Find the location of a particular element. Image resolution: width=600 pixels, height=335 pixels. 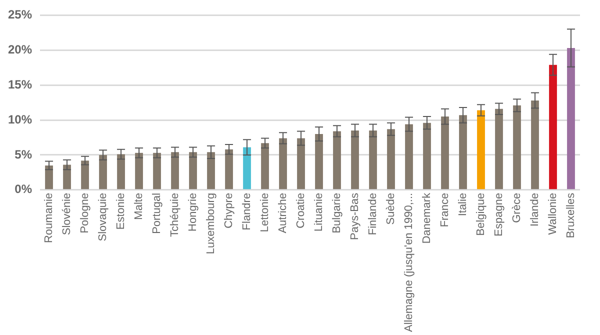

x-tick-label: Irlande is located at coordinates (535, 209).